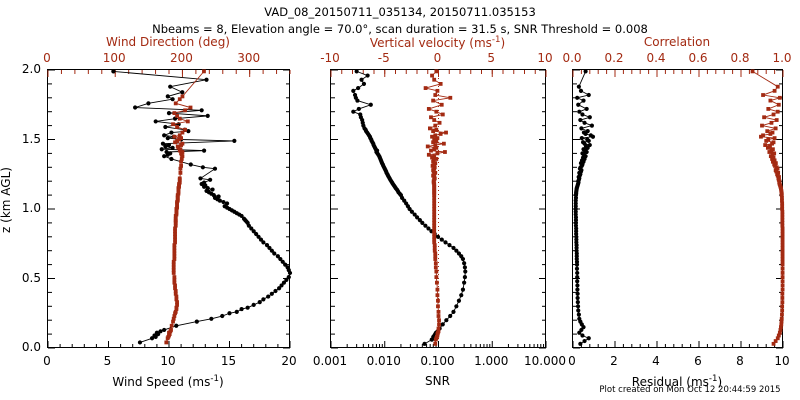  What do you see at coordinates (437, 42) in the screenshot?
I see `top-x-axis-label: Vertical velocity (ms-1)` at bounding box center [437, 42].